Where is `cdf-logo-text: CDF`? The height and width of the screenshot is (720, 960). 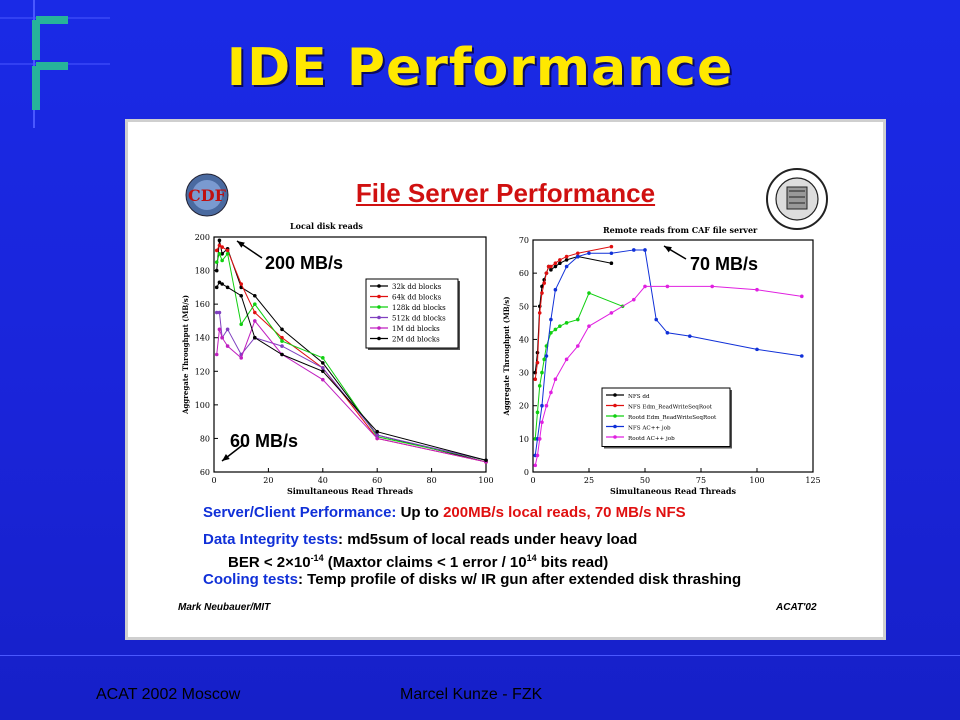
cdf-logo-text: CDF is located at coordinates (207, 195).